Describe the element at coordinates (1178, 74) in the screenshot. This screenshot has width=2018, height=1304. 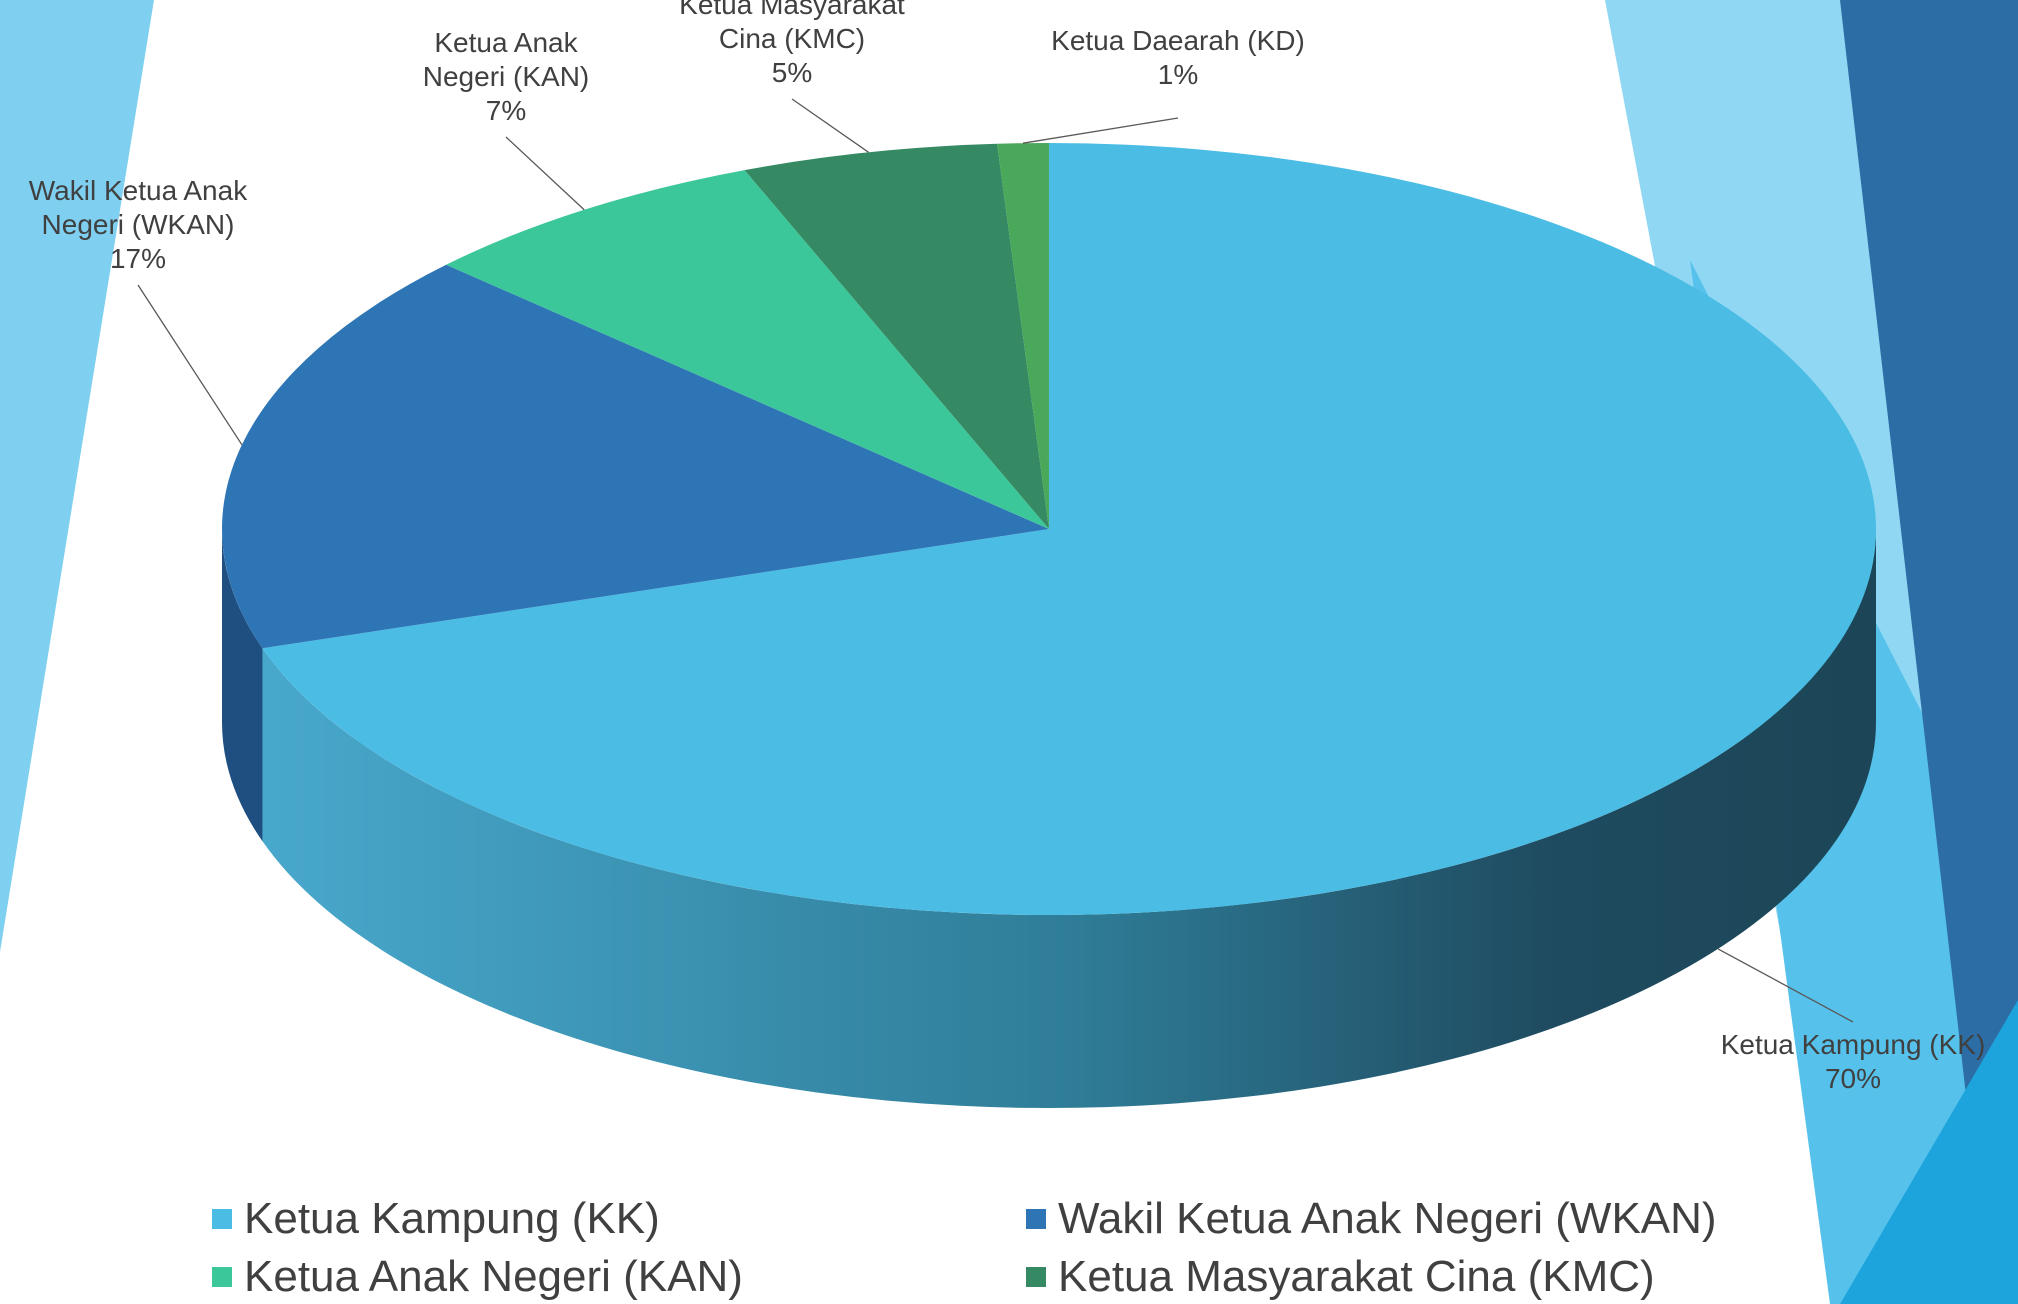
I see `label-value: 1%` at that location.